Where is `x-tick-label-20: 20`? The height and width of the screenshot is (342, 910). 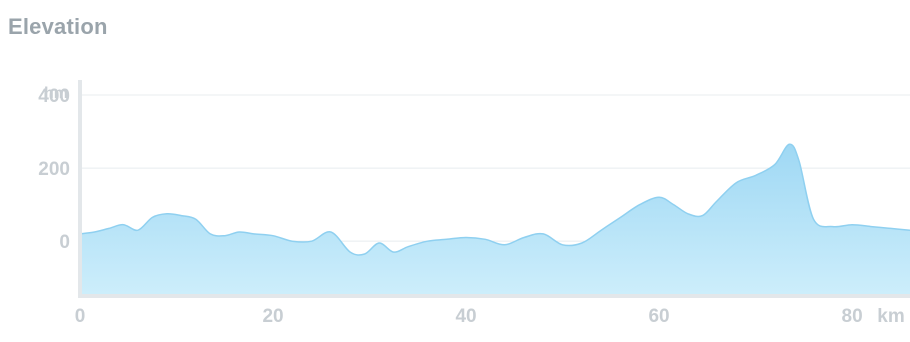
x-tick-label-20: 20 is located at coordinates (272, 316).